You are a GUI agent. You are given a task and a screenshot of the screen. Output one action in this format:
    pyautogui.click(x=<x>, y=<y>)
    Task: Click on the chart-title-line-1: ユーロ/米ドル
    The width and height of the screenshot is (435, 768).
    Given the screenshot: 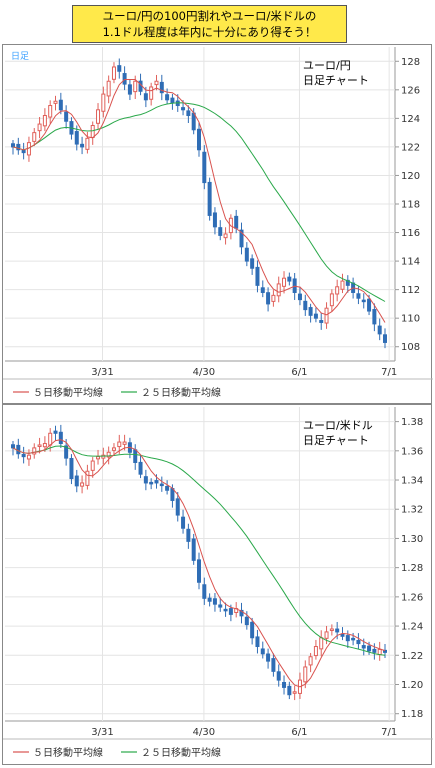 What is the action you would take?
    pyautogui.click(x=338, y=425)
    